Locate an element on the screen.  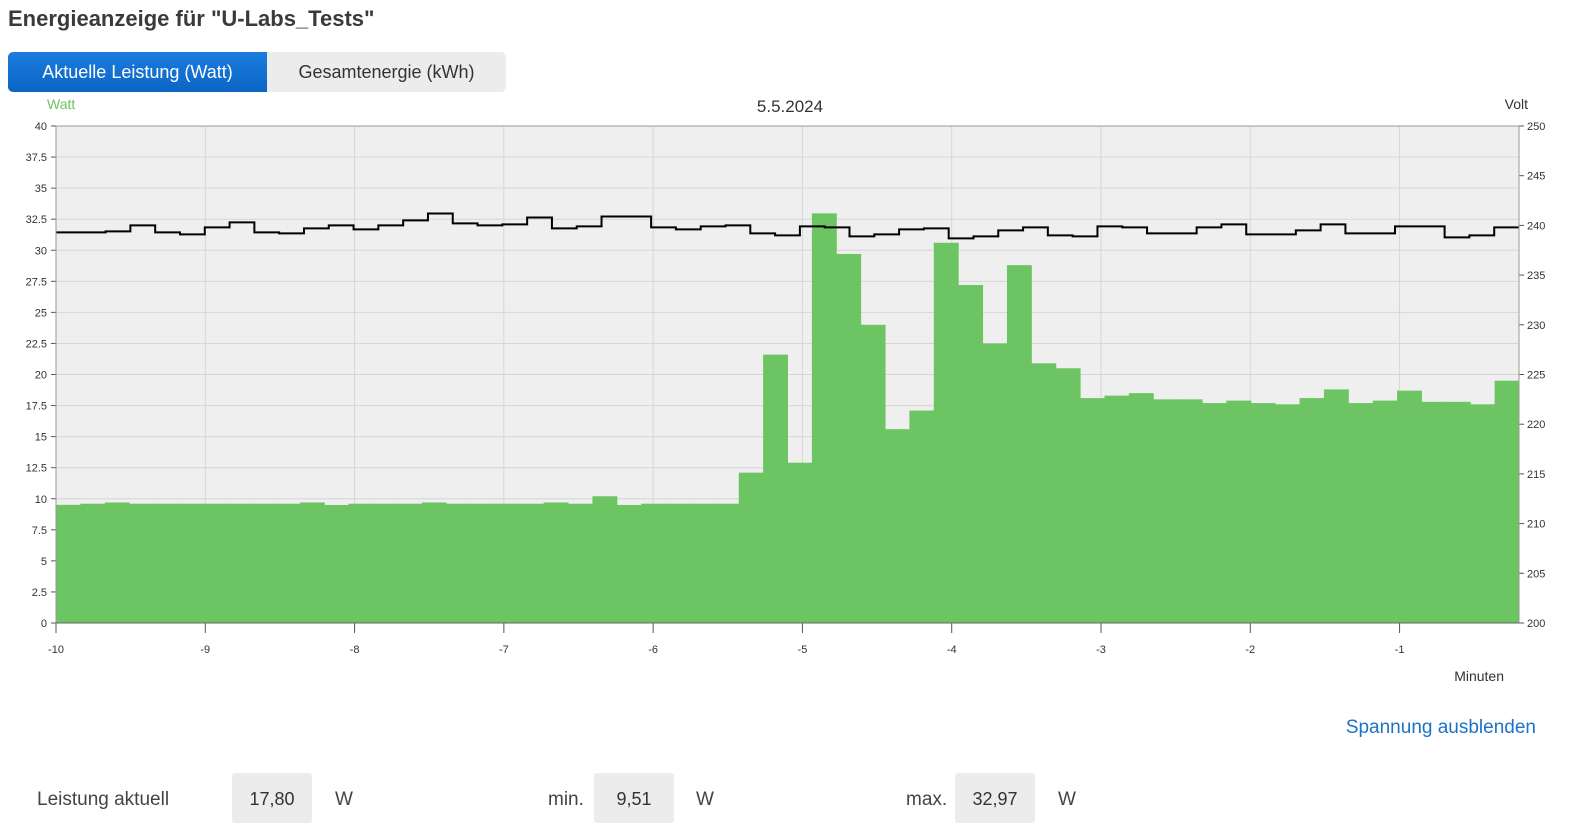
x-tick-label: -1 is located at coordinates (1400, 650).